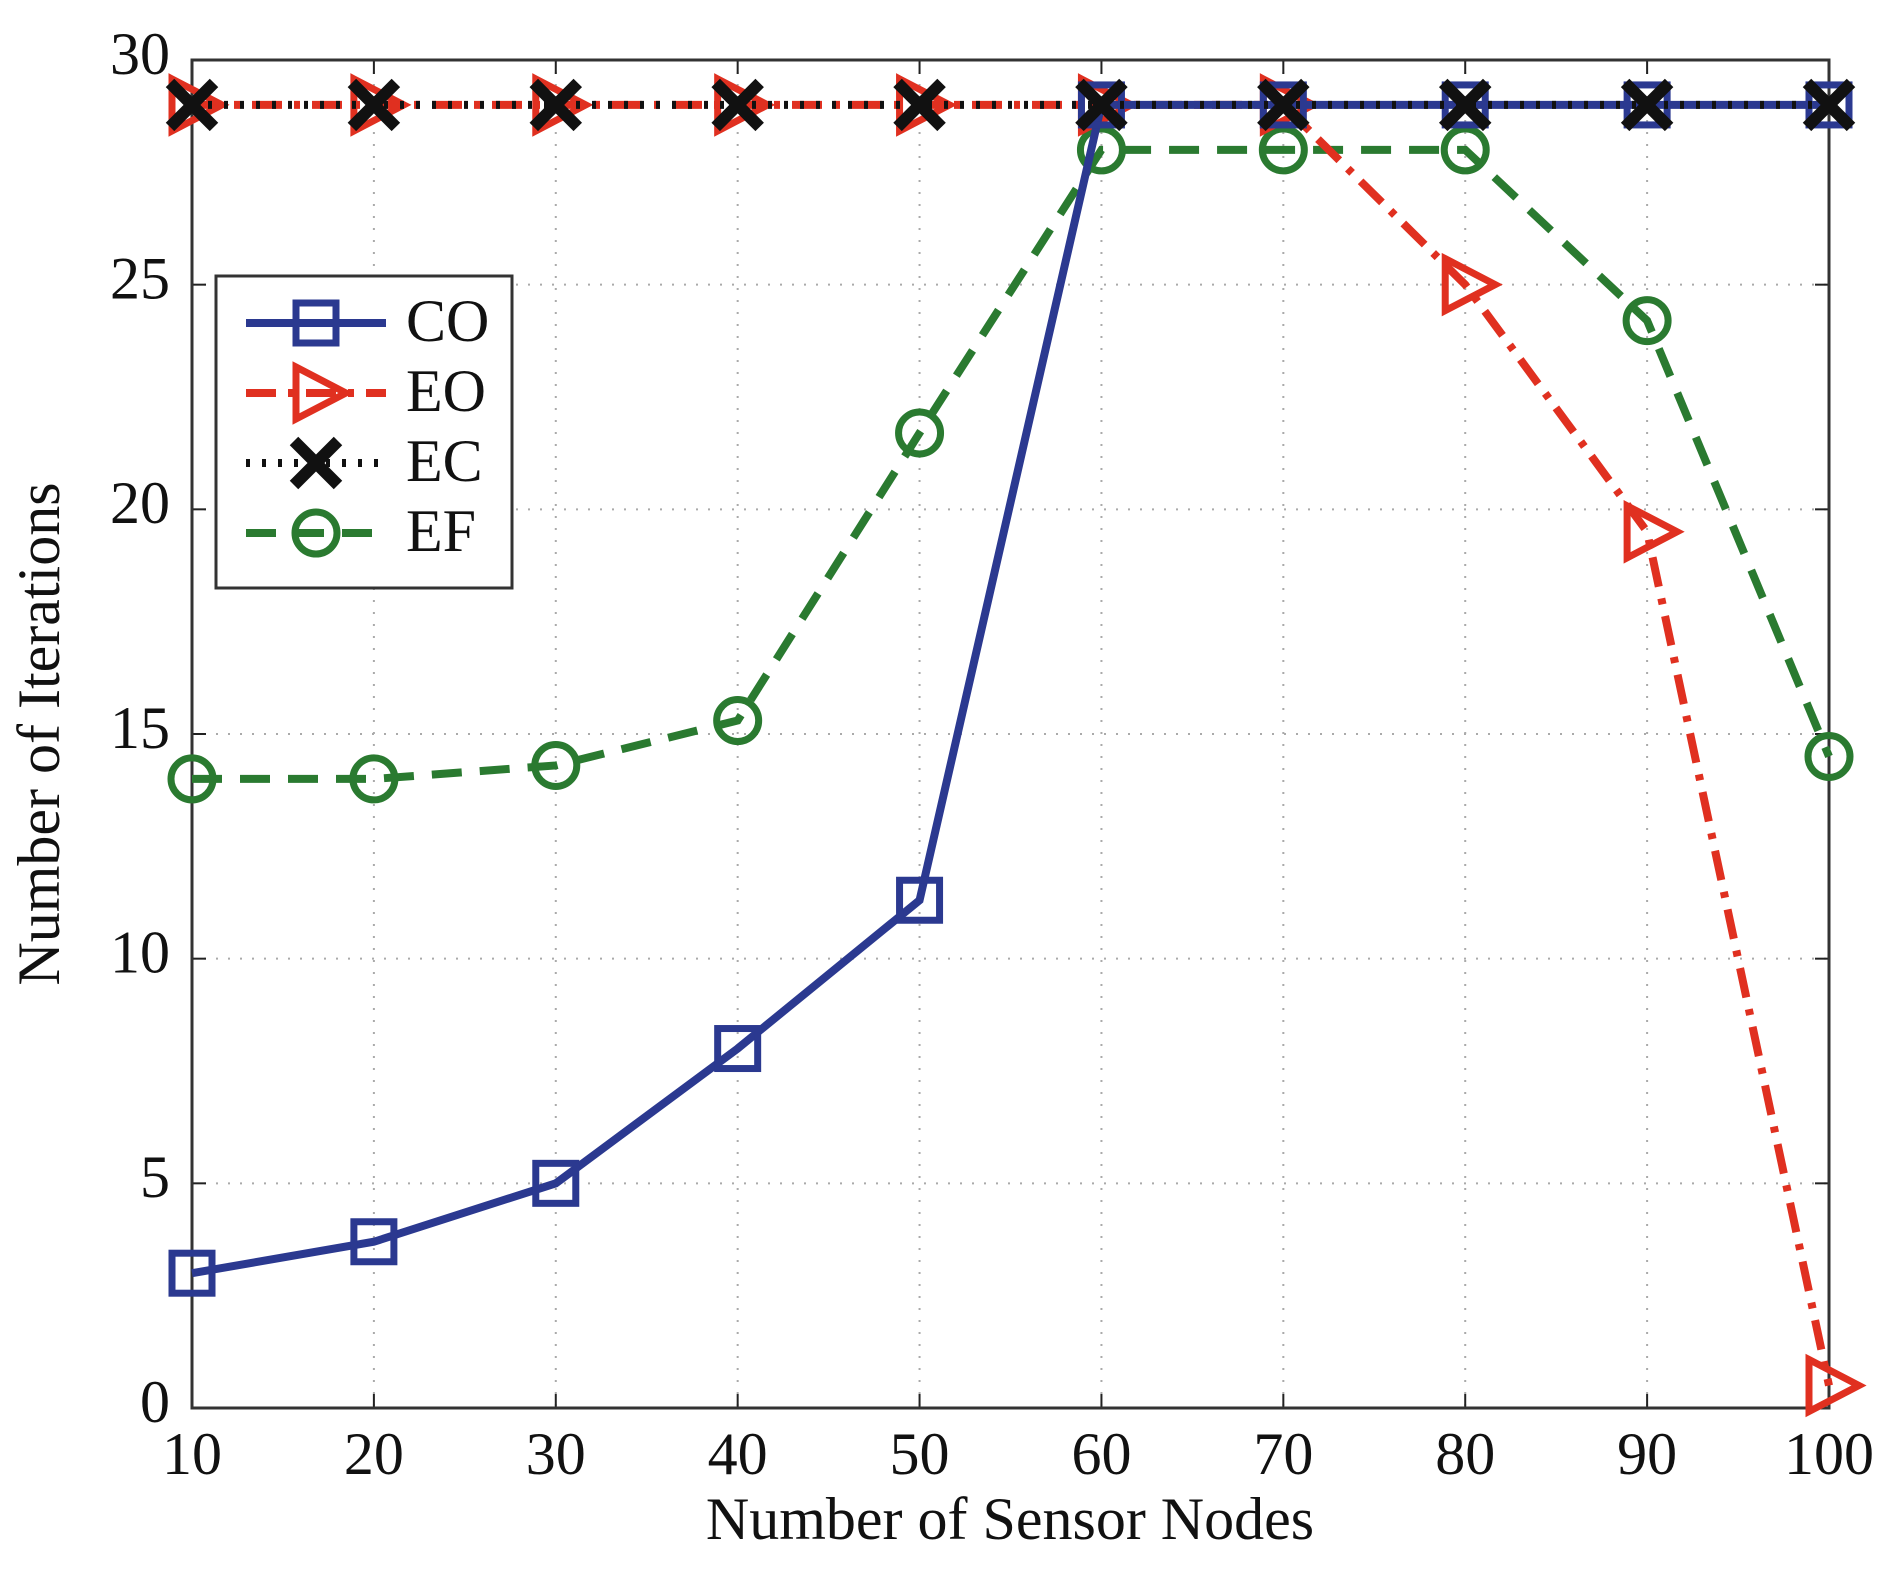 This screenshot has width=1881, height=1583. I want to click on legend-entry: EO, so click(366, 391).